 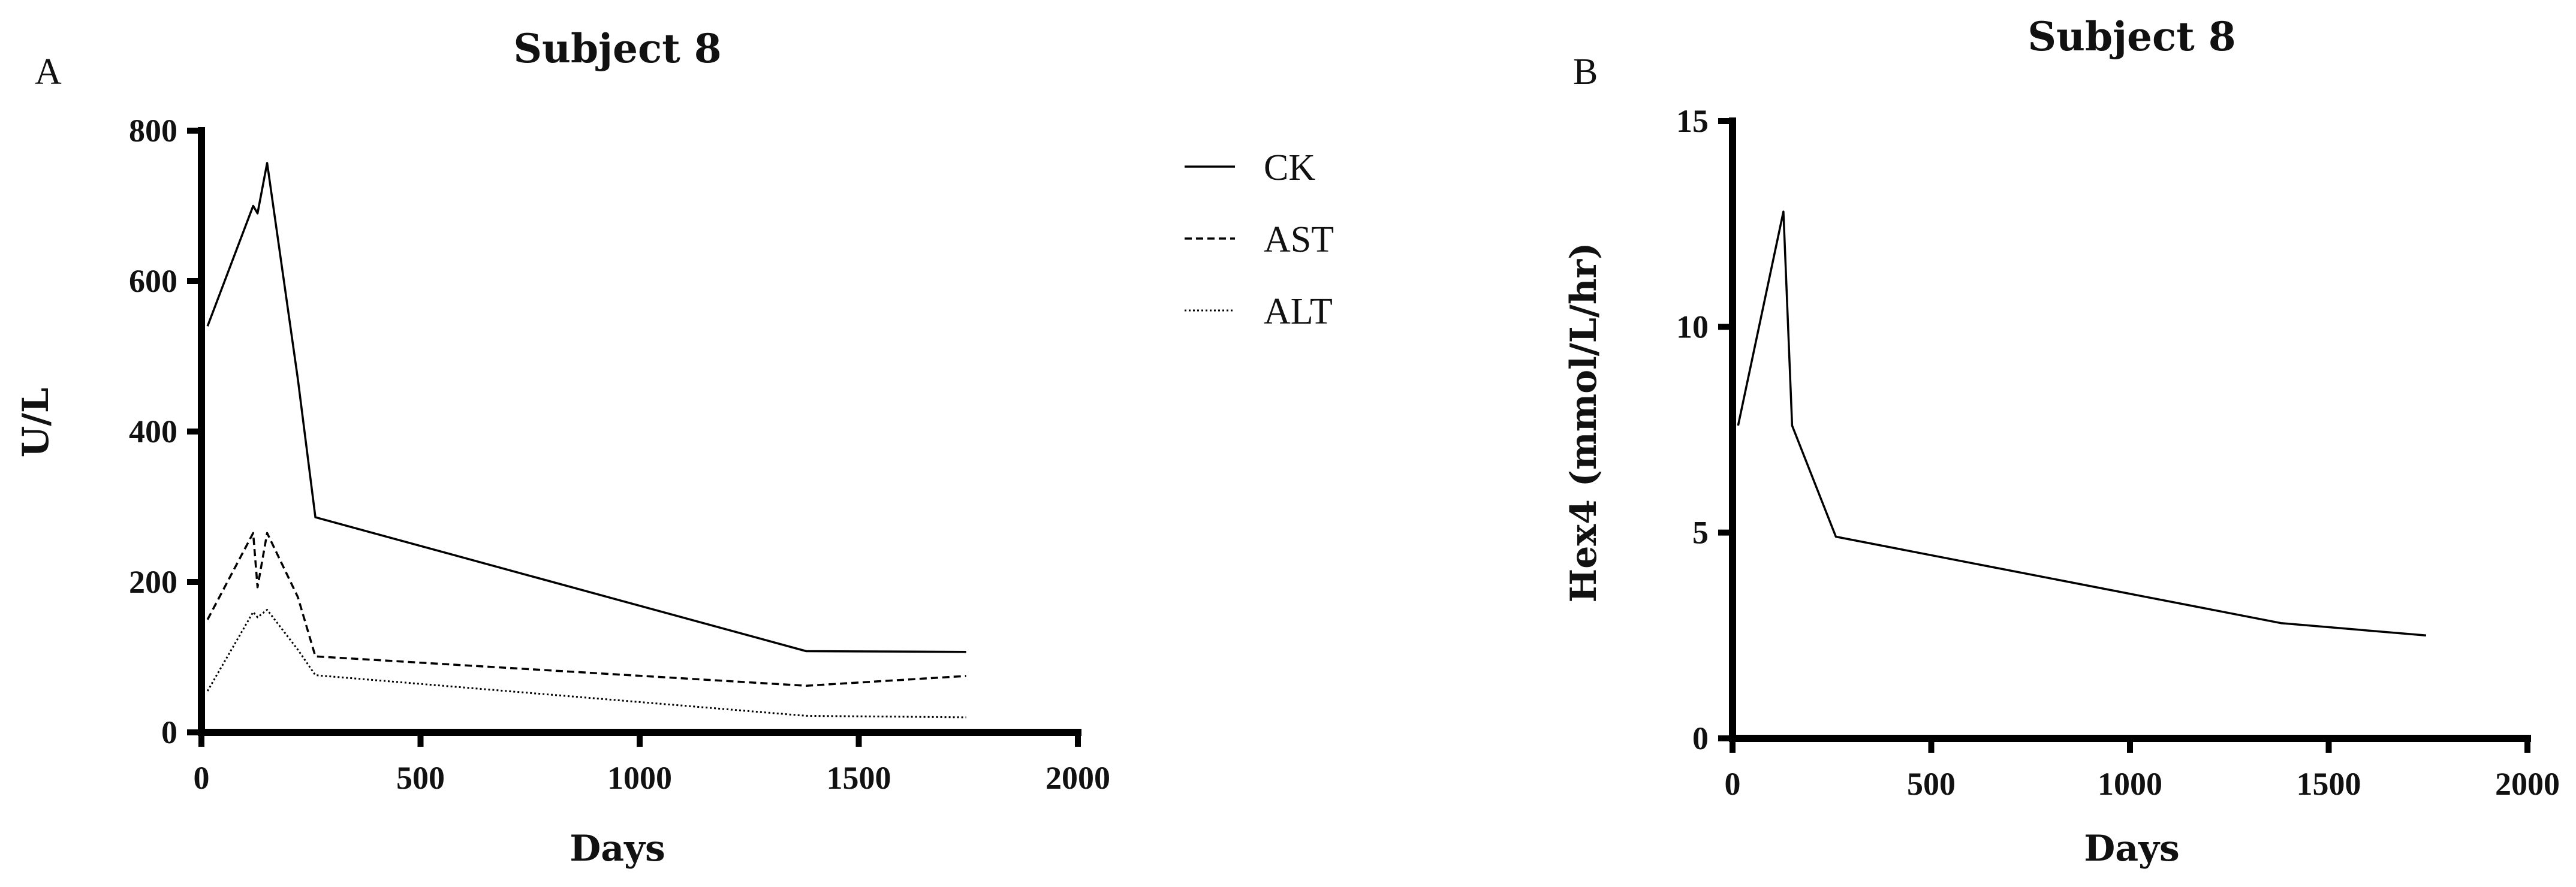 What do you see at coordinates (421, 778) in the screenshot?
I see `panel-a-x-tick-label: 500` at bounding box center [421, 778].